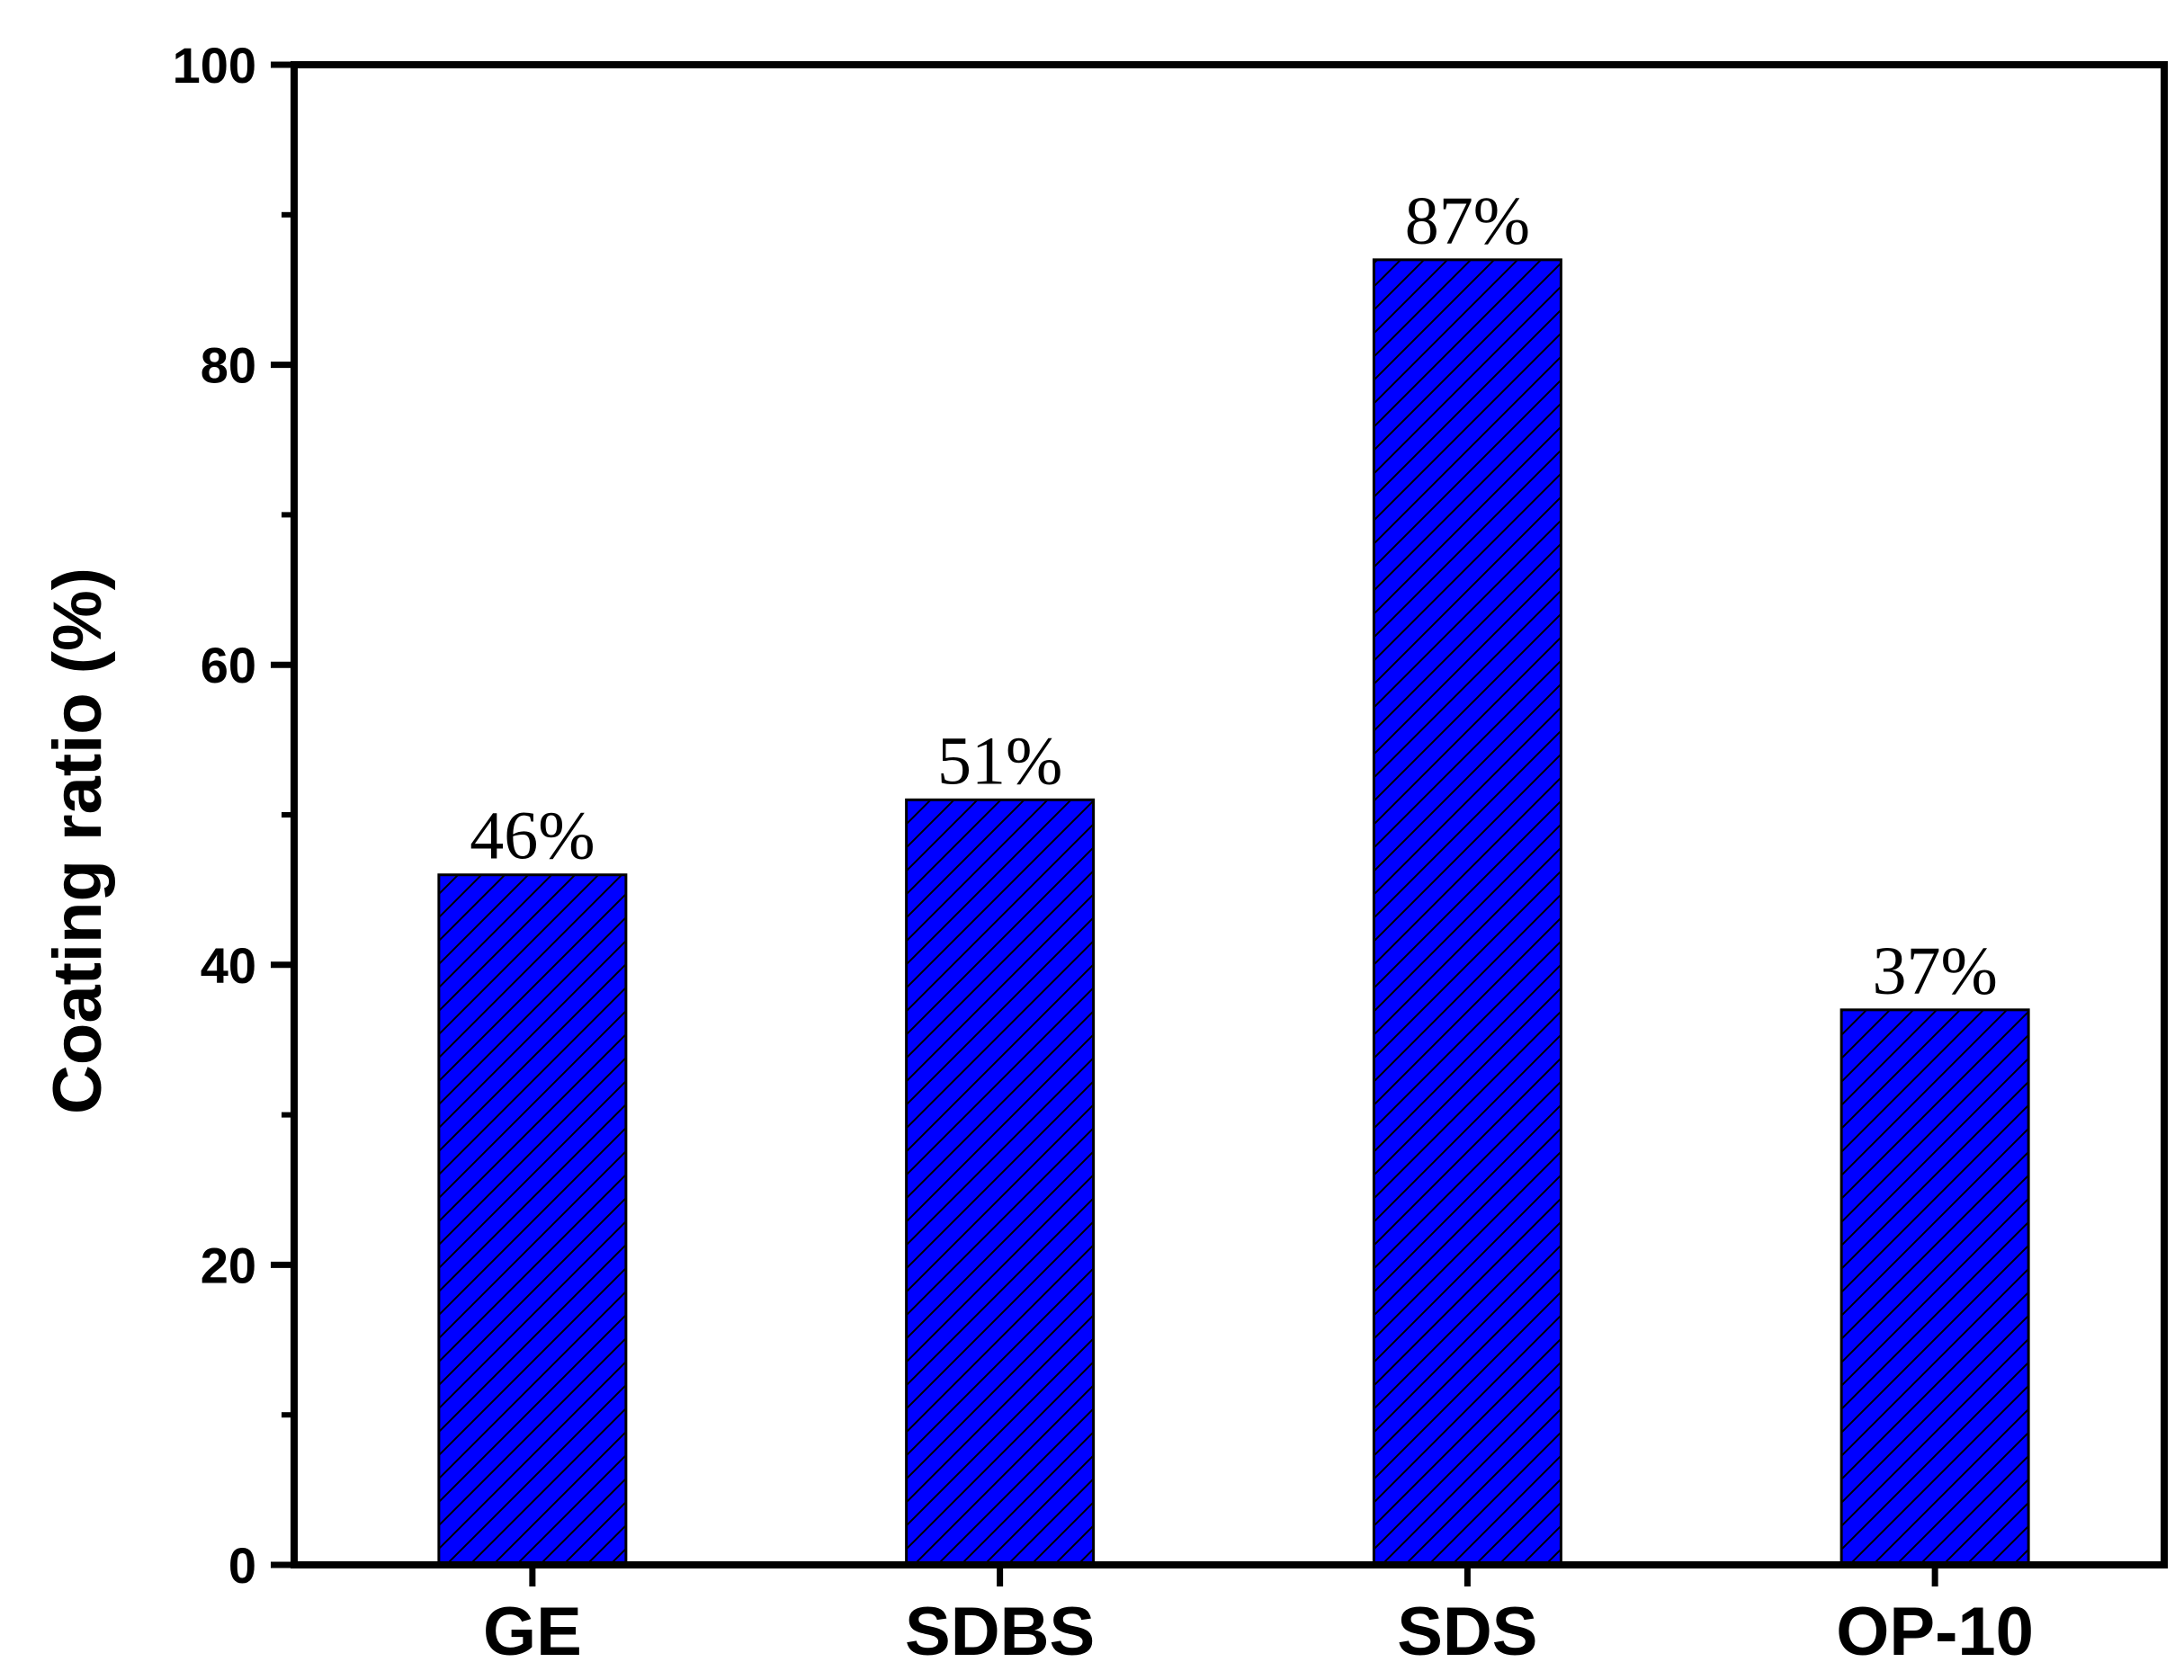 This screenshot has height=1680, width=2184. What do you see at coordinates (229, 965) in the screenshot?
I see `y-tick-label: 40` at bounding box center [229, 965].